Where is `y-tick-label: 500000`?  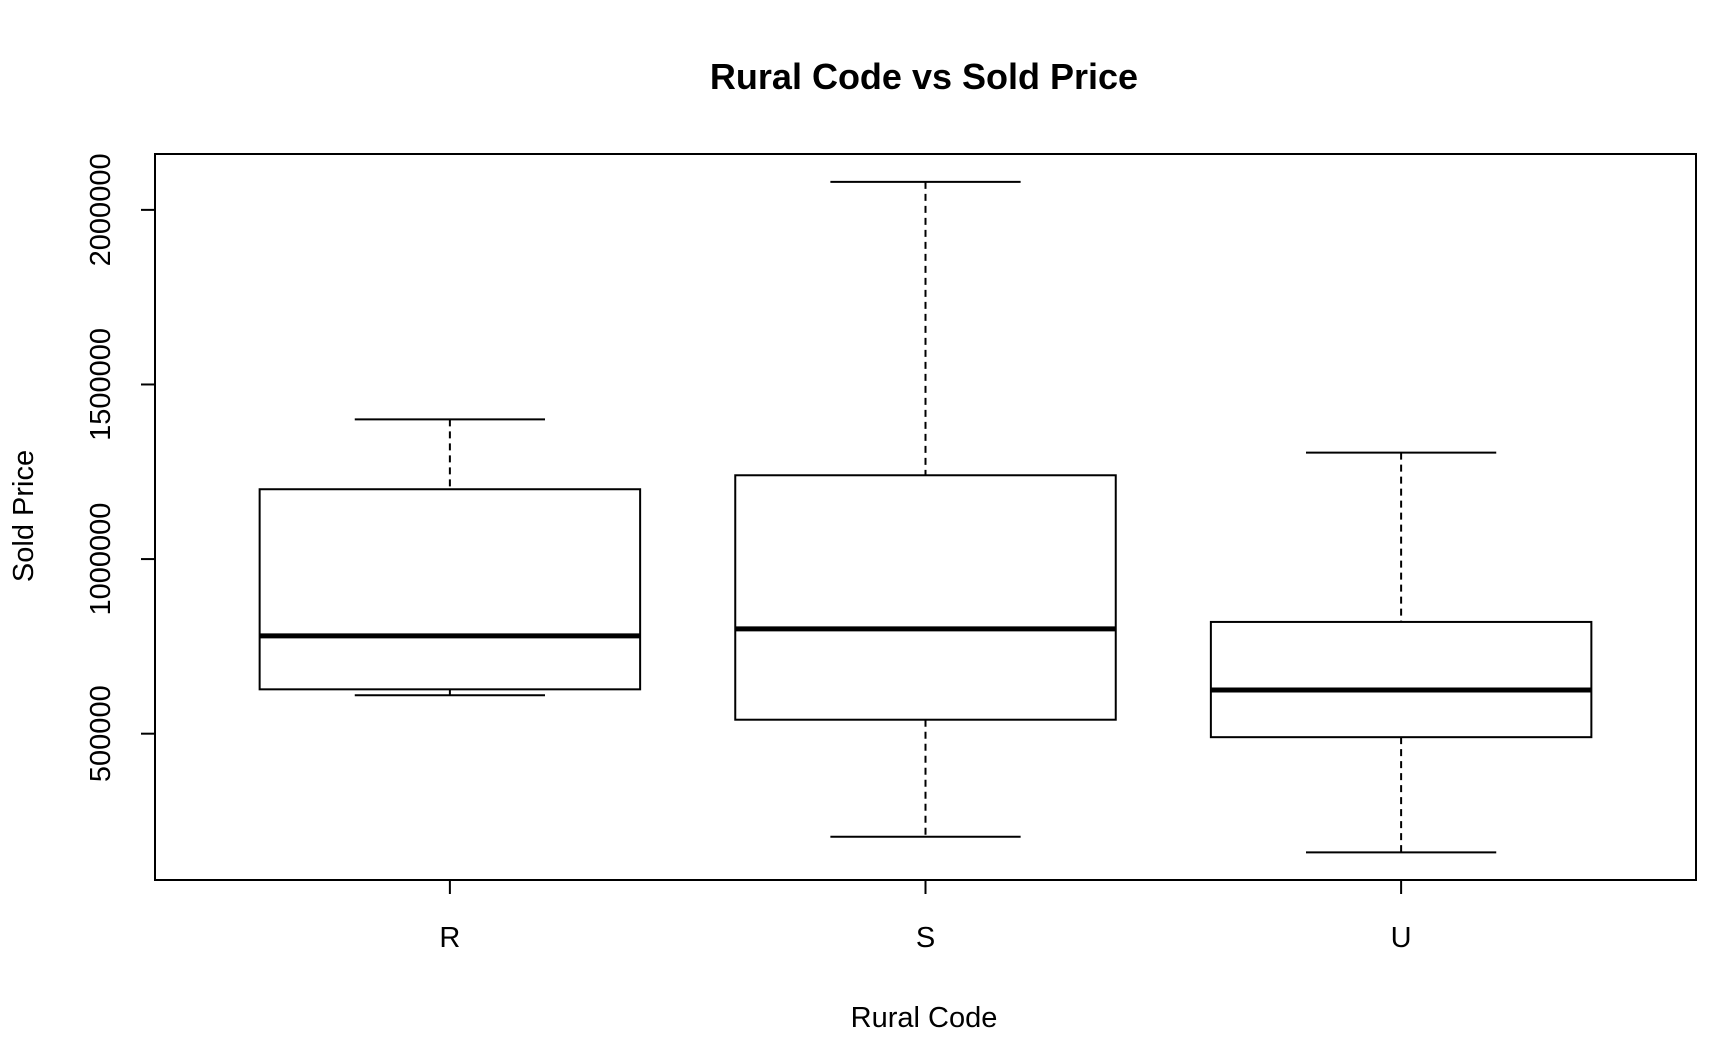 y-tick-label: 500000 is located at coordinates (101, 733).